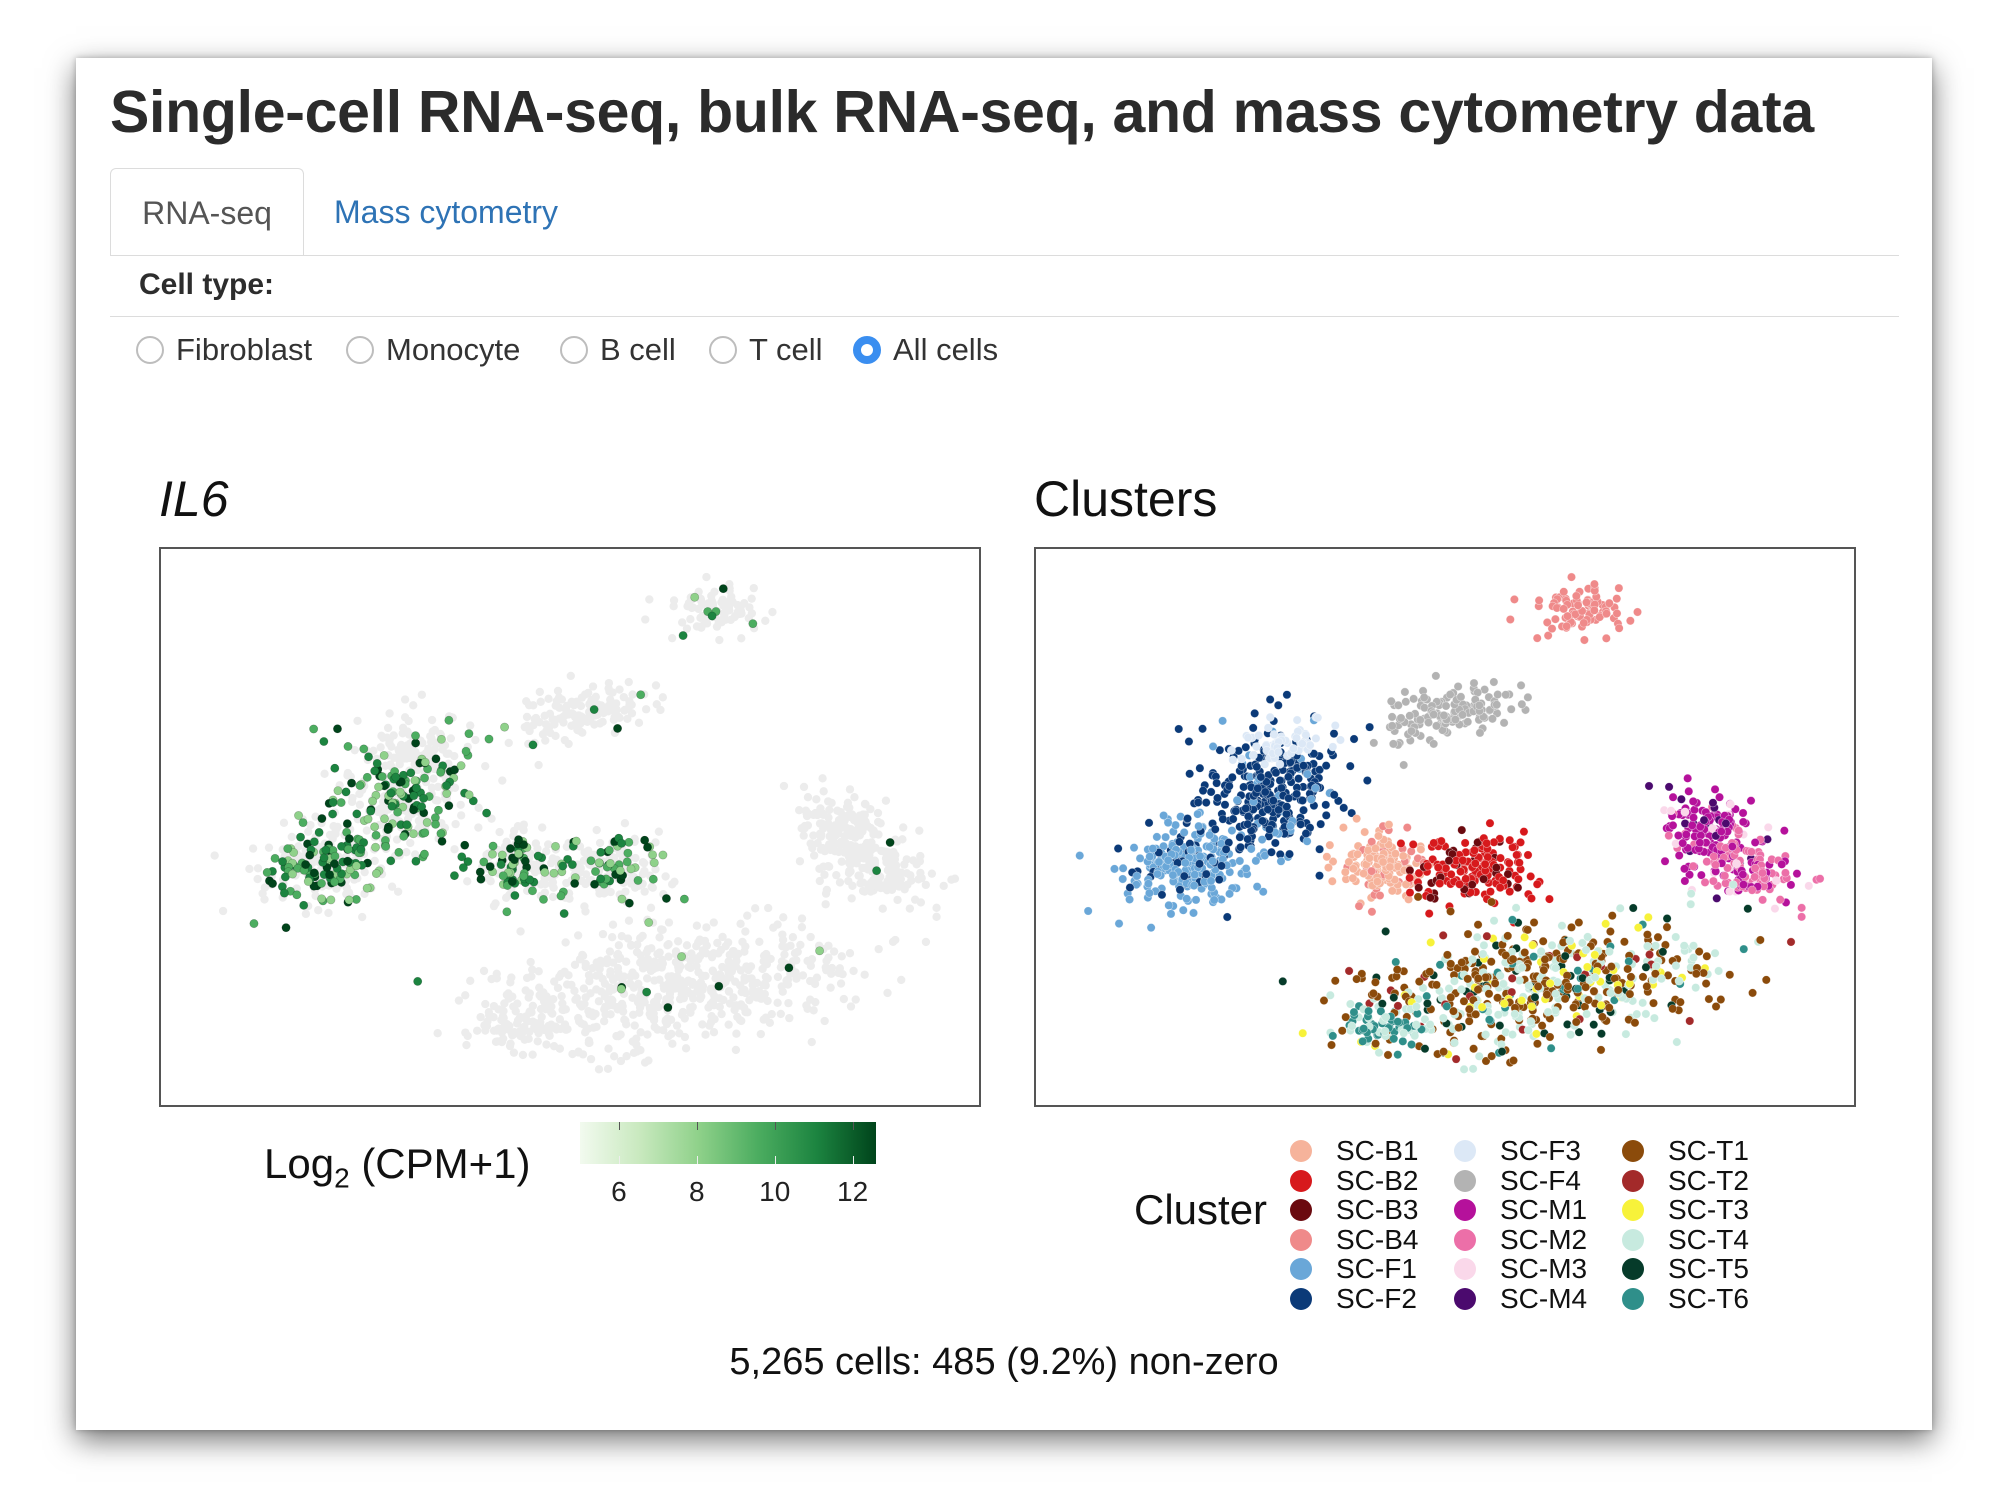 Image resolution: width=2008 pixels, height=1502 pixels. What do you see at coordinates (453, 349) in the screenshot?
I see `radio-label: Monocyte` at bounding box center [453, 349].